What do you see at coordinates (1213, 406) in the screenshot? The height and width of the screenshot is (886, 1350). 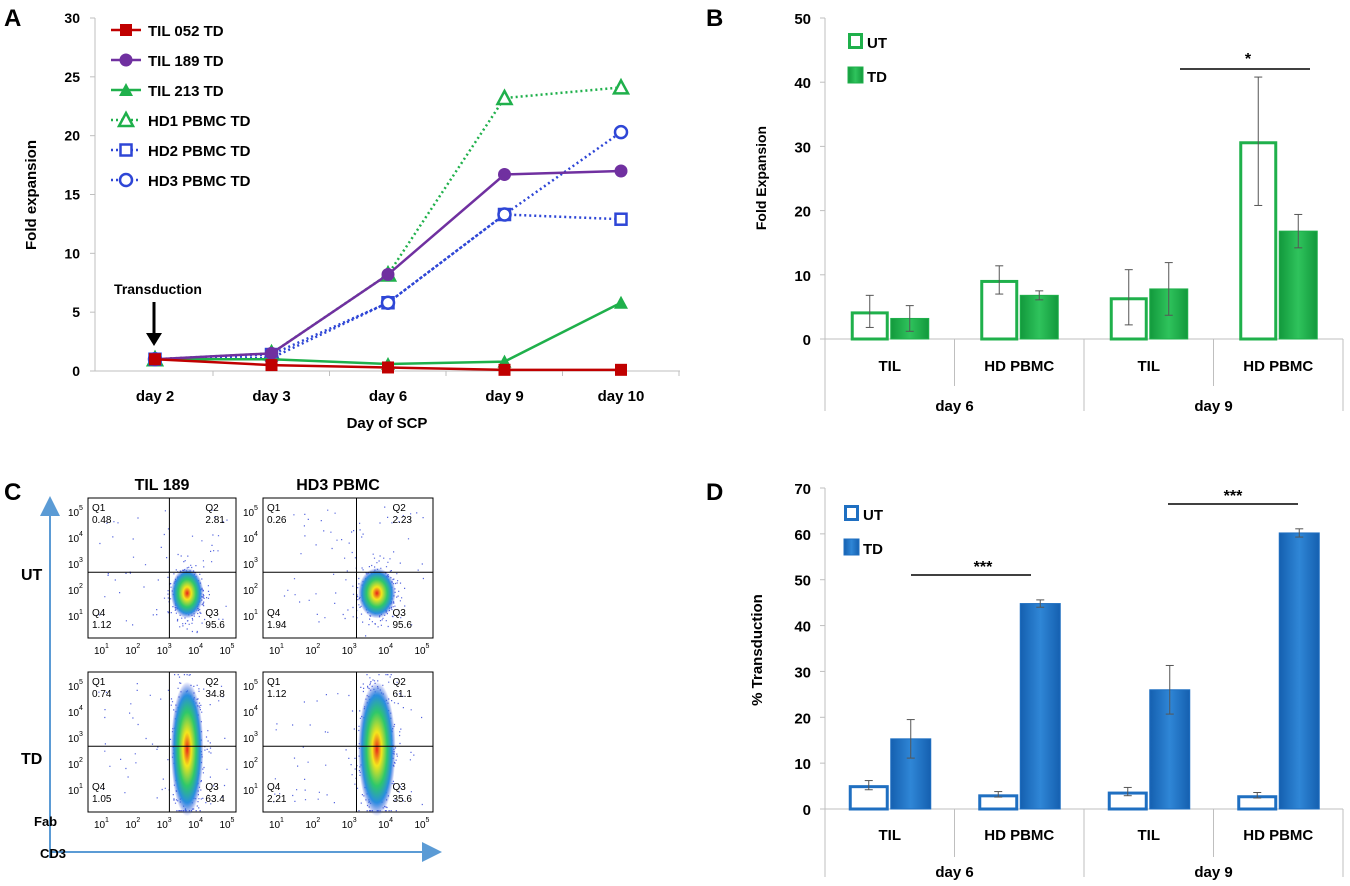 I see `panel-b-group-label: day 9` at bounding box center [1213, 406].